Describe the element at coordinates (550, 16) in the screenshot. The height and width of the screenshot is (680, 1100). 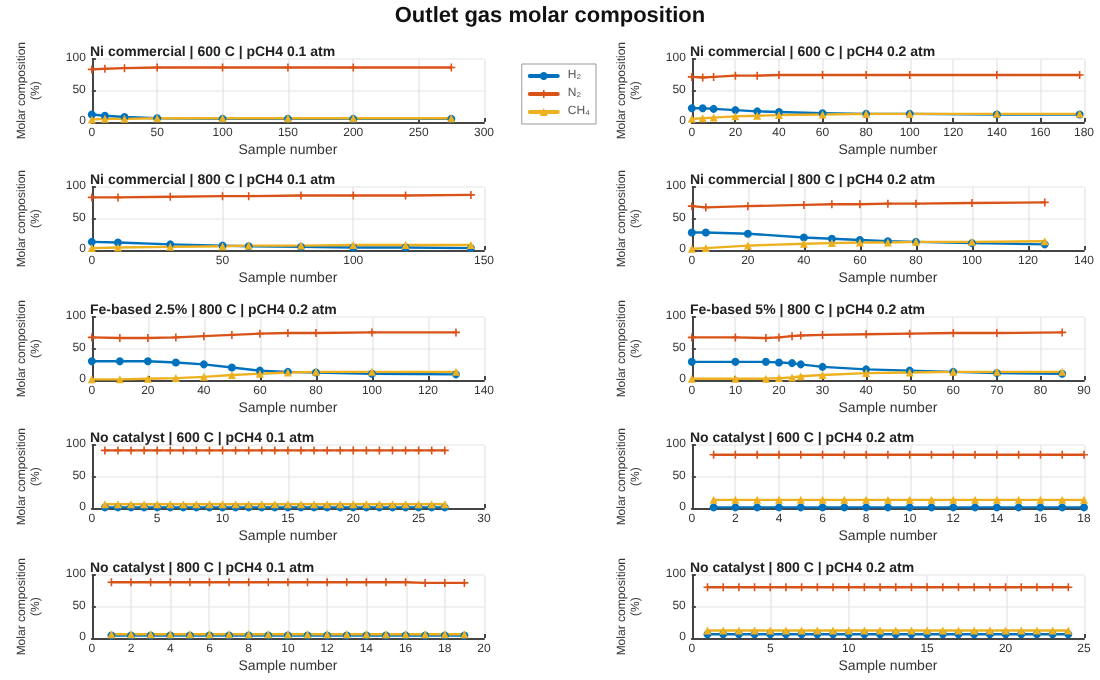
I see `text: Outlet gas molar composition` at that location.